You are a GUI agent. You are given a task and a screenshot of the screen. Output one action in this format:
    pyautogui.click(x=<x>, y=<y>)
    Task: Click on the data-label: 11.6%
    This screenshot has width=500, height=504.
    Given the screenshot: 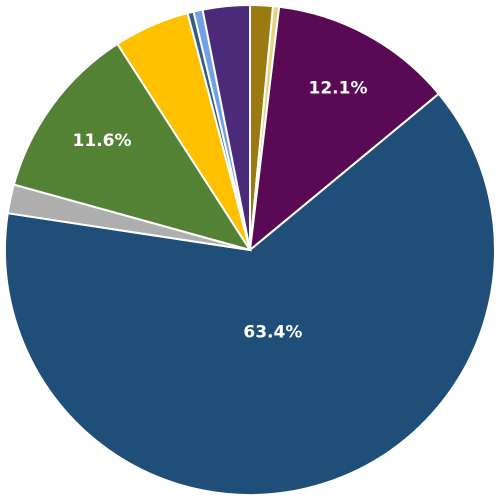 What is the action you would take?
    pyautogui.click(x=102, y=141)
    